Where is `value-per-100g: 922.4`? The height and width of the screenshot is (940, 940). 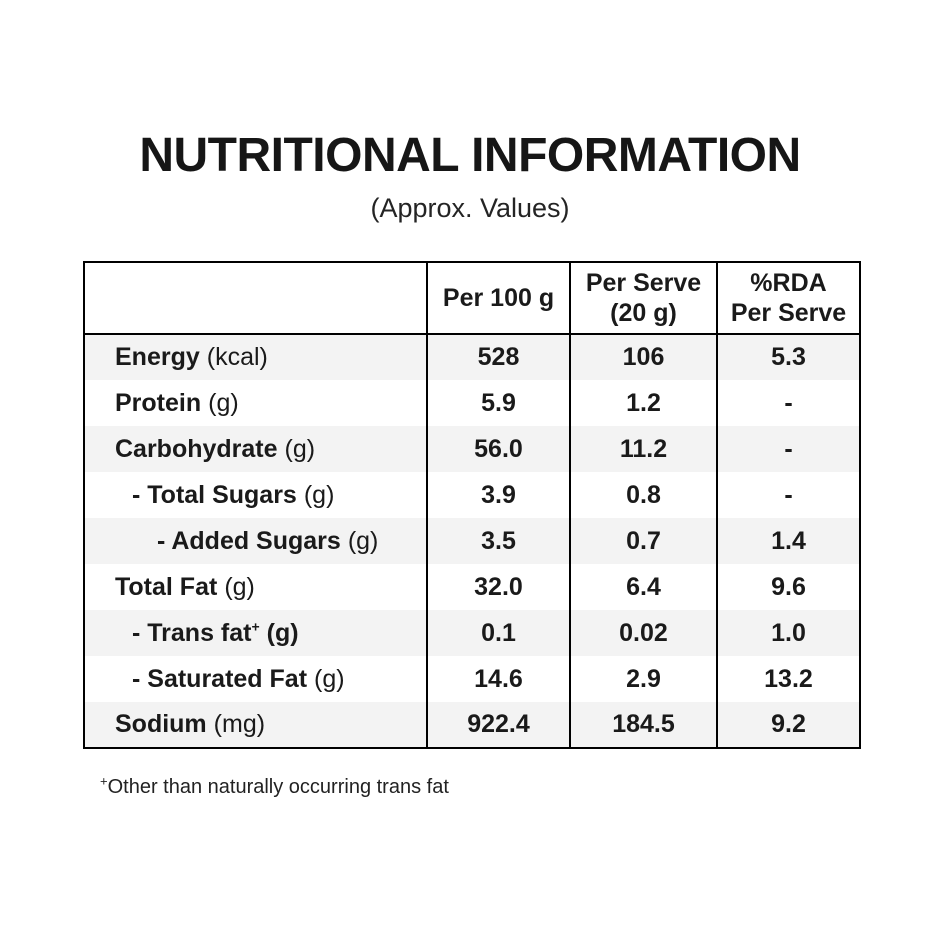 value-per-100g: 922.4 is located at coordinates (498, 725).